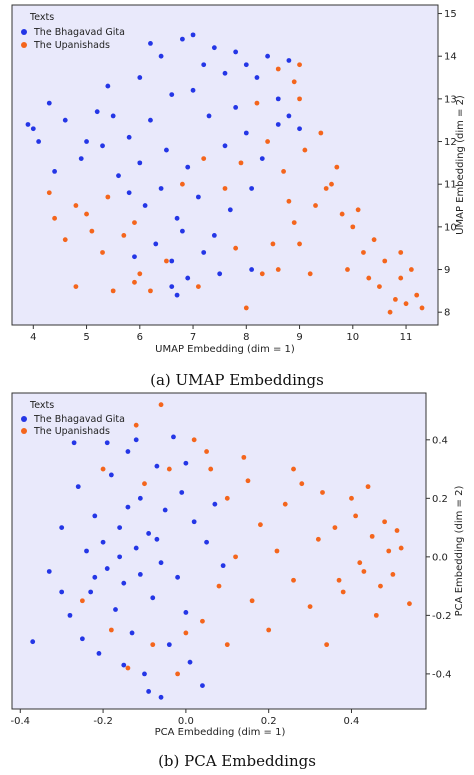 The image size is (474, 775). What do you see at coordinates (447, 164) in the screenshot?
I see `umap-y-ticks: 8 9 10 11 12 13 14 15` at bounding box center [447, 164].